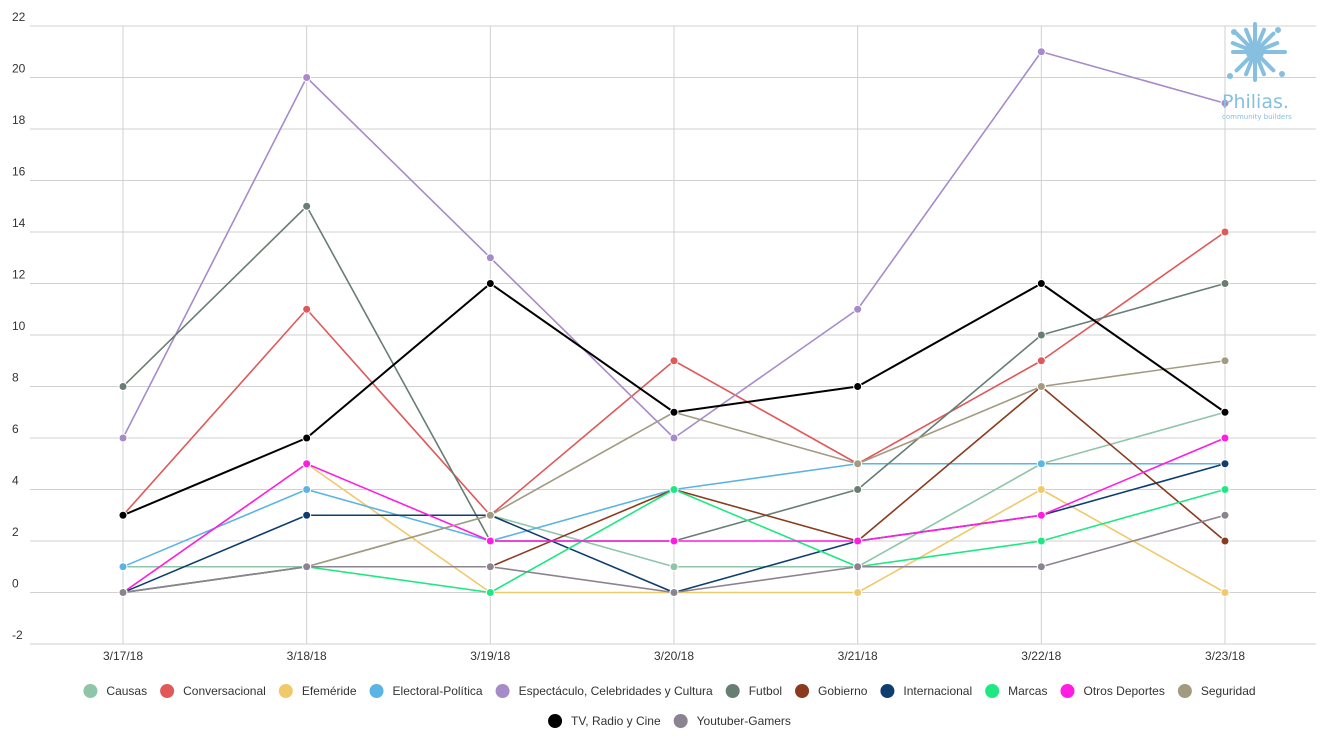 The image size is (1338, 753). I want to click on legend-label: Conversacional, so click(224, 691).